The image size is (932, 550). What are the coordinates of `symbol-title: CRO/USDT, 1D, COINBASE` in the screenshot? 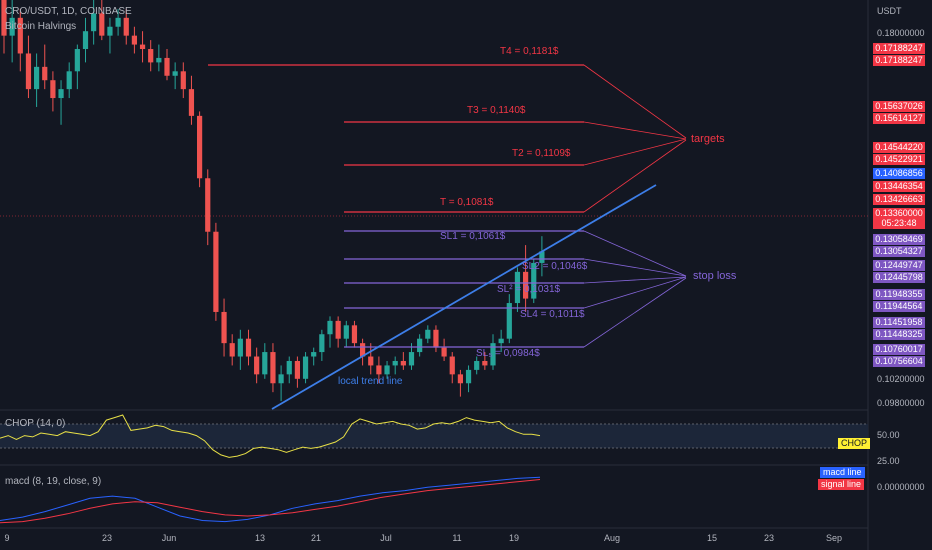 It's located at (68, 11).